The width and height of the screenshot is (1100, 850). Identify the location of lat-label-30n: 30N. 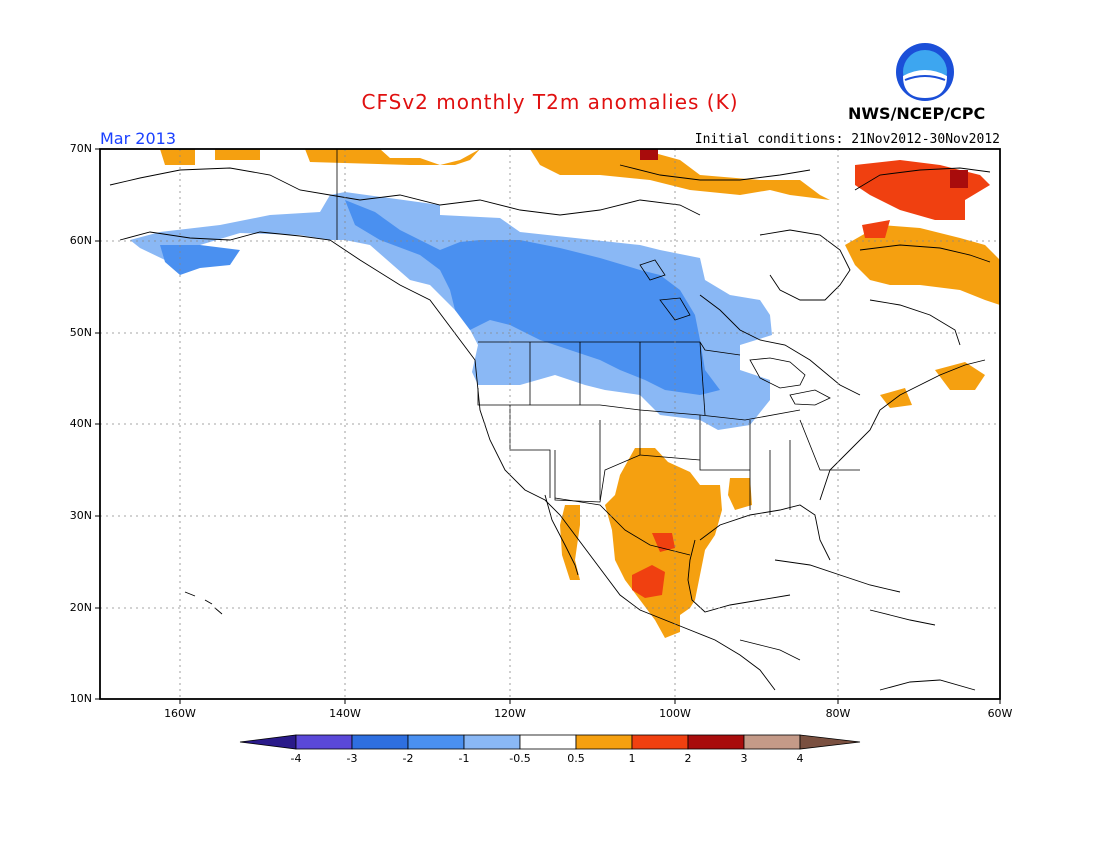
(80, 515).